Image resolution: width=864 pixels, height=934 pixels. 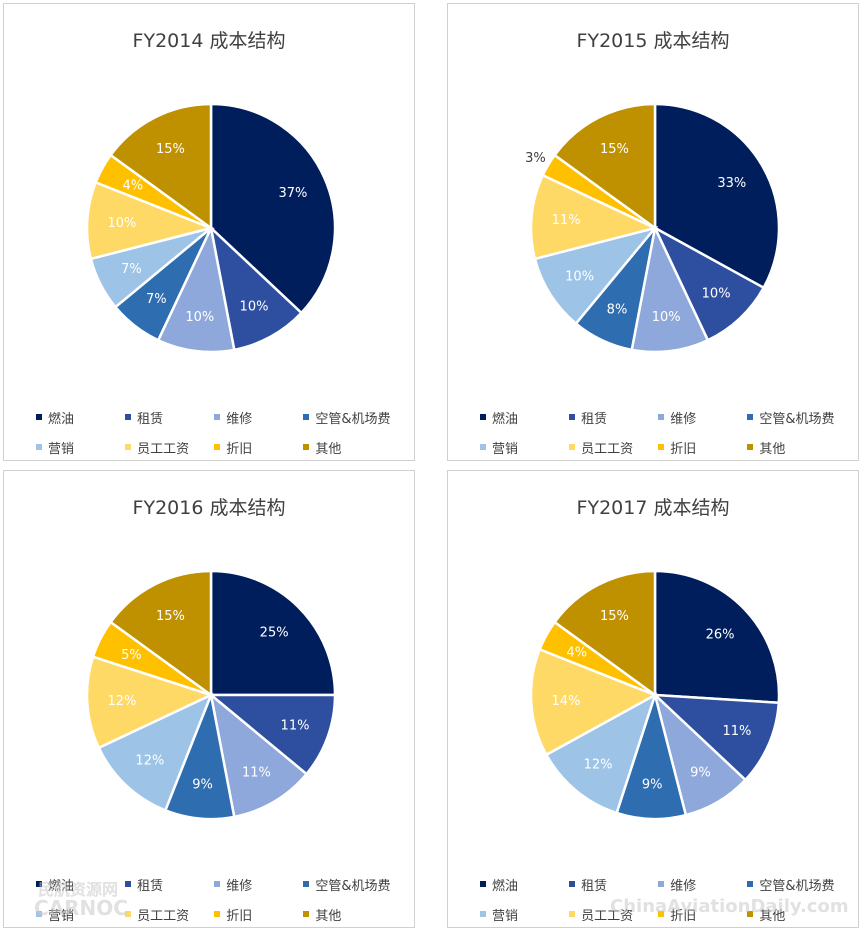 I want to click on data-label: 3%, so click(x=535, y=158).